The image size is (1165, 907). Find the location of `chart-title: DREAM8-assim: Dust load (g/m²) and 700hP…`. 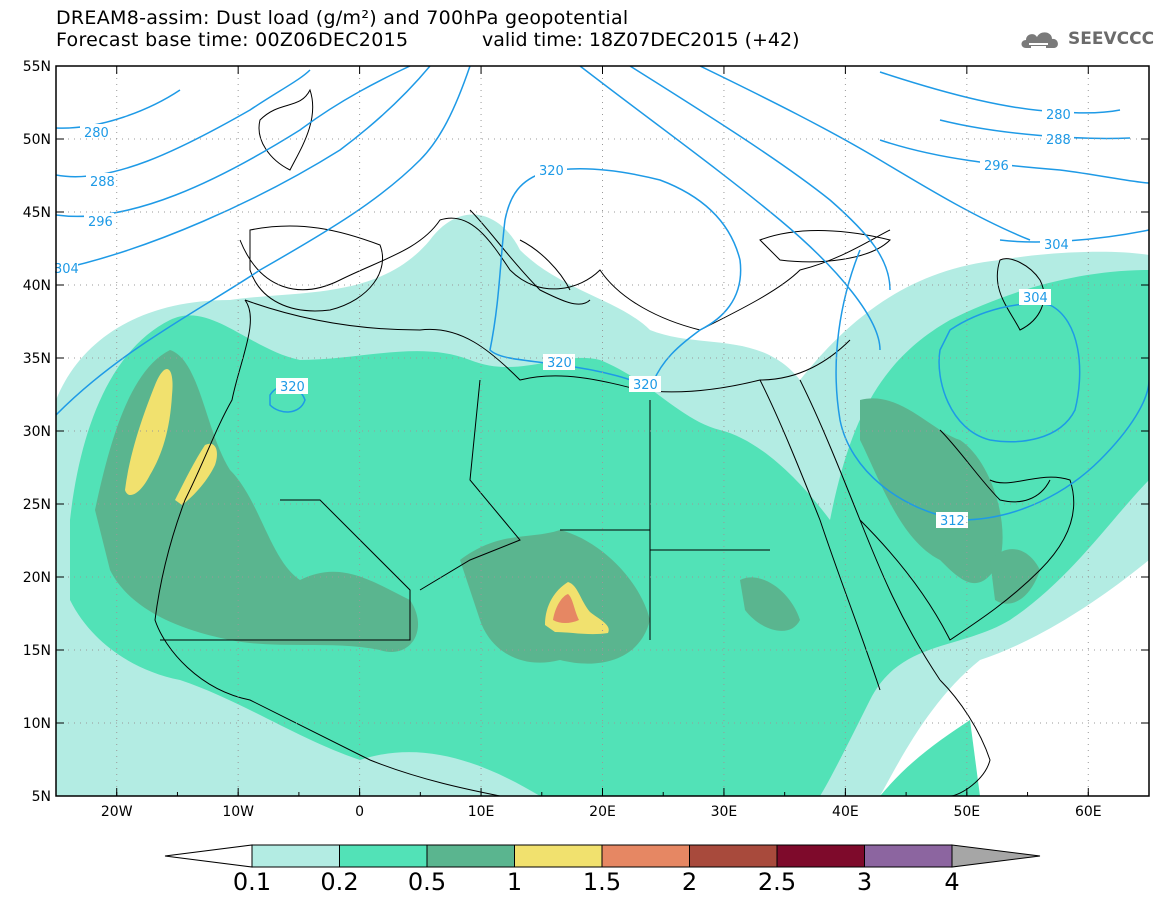

chart-title: DREAM8-assim: Dust load (g/m²) and 700hP… is located at coordinates (342, 18).